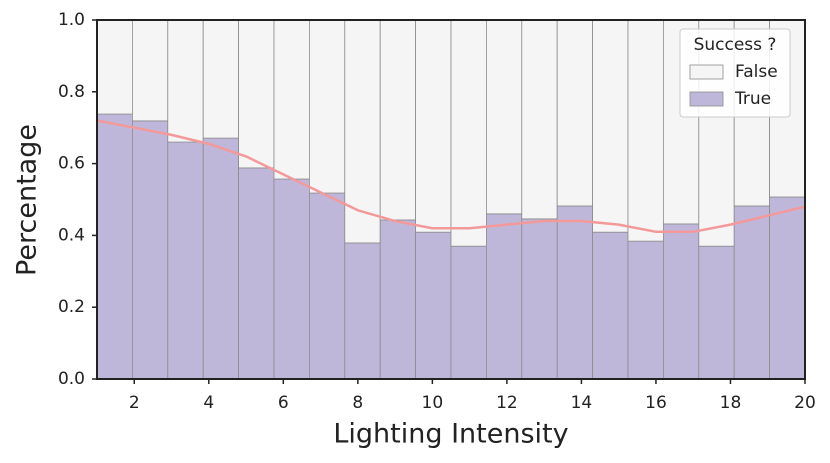 The width and height of the screenshot is (830, 463). What do you see at coordinates (71, 307) in the screenshot?
I see `y-tick-label: 0.2` at bounding box center [71, 307].